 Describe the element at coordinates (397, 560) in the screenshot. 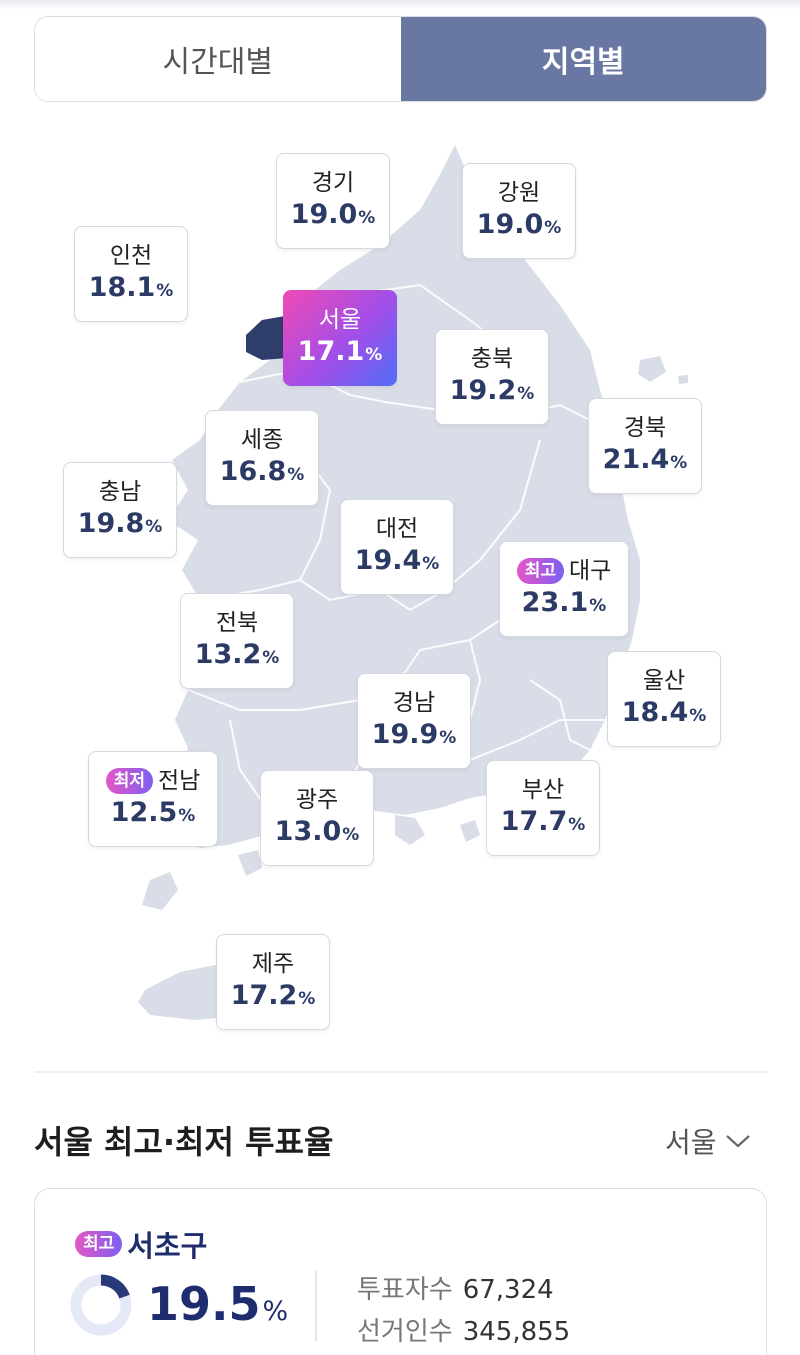

I see `region-rate: 19.4%` at that location.